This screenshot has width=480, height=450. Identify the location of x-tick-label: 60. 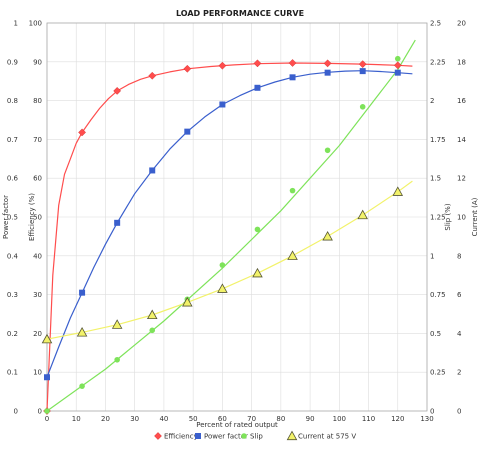
(222, 419).